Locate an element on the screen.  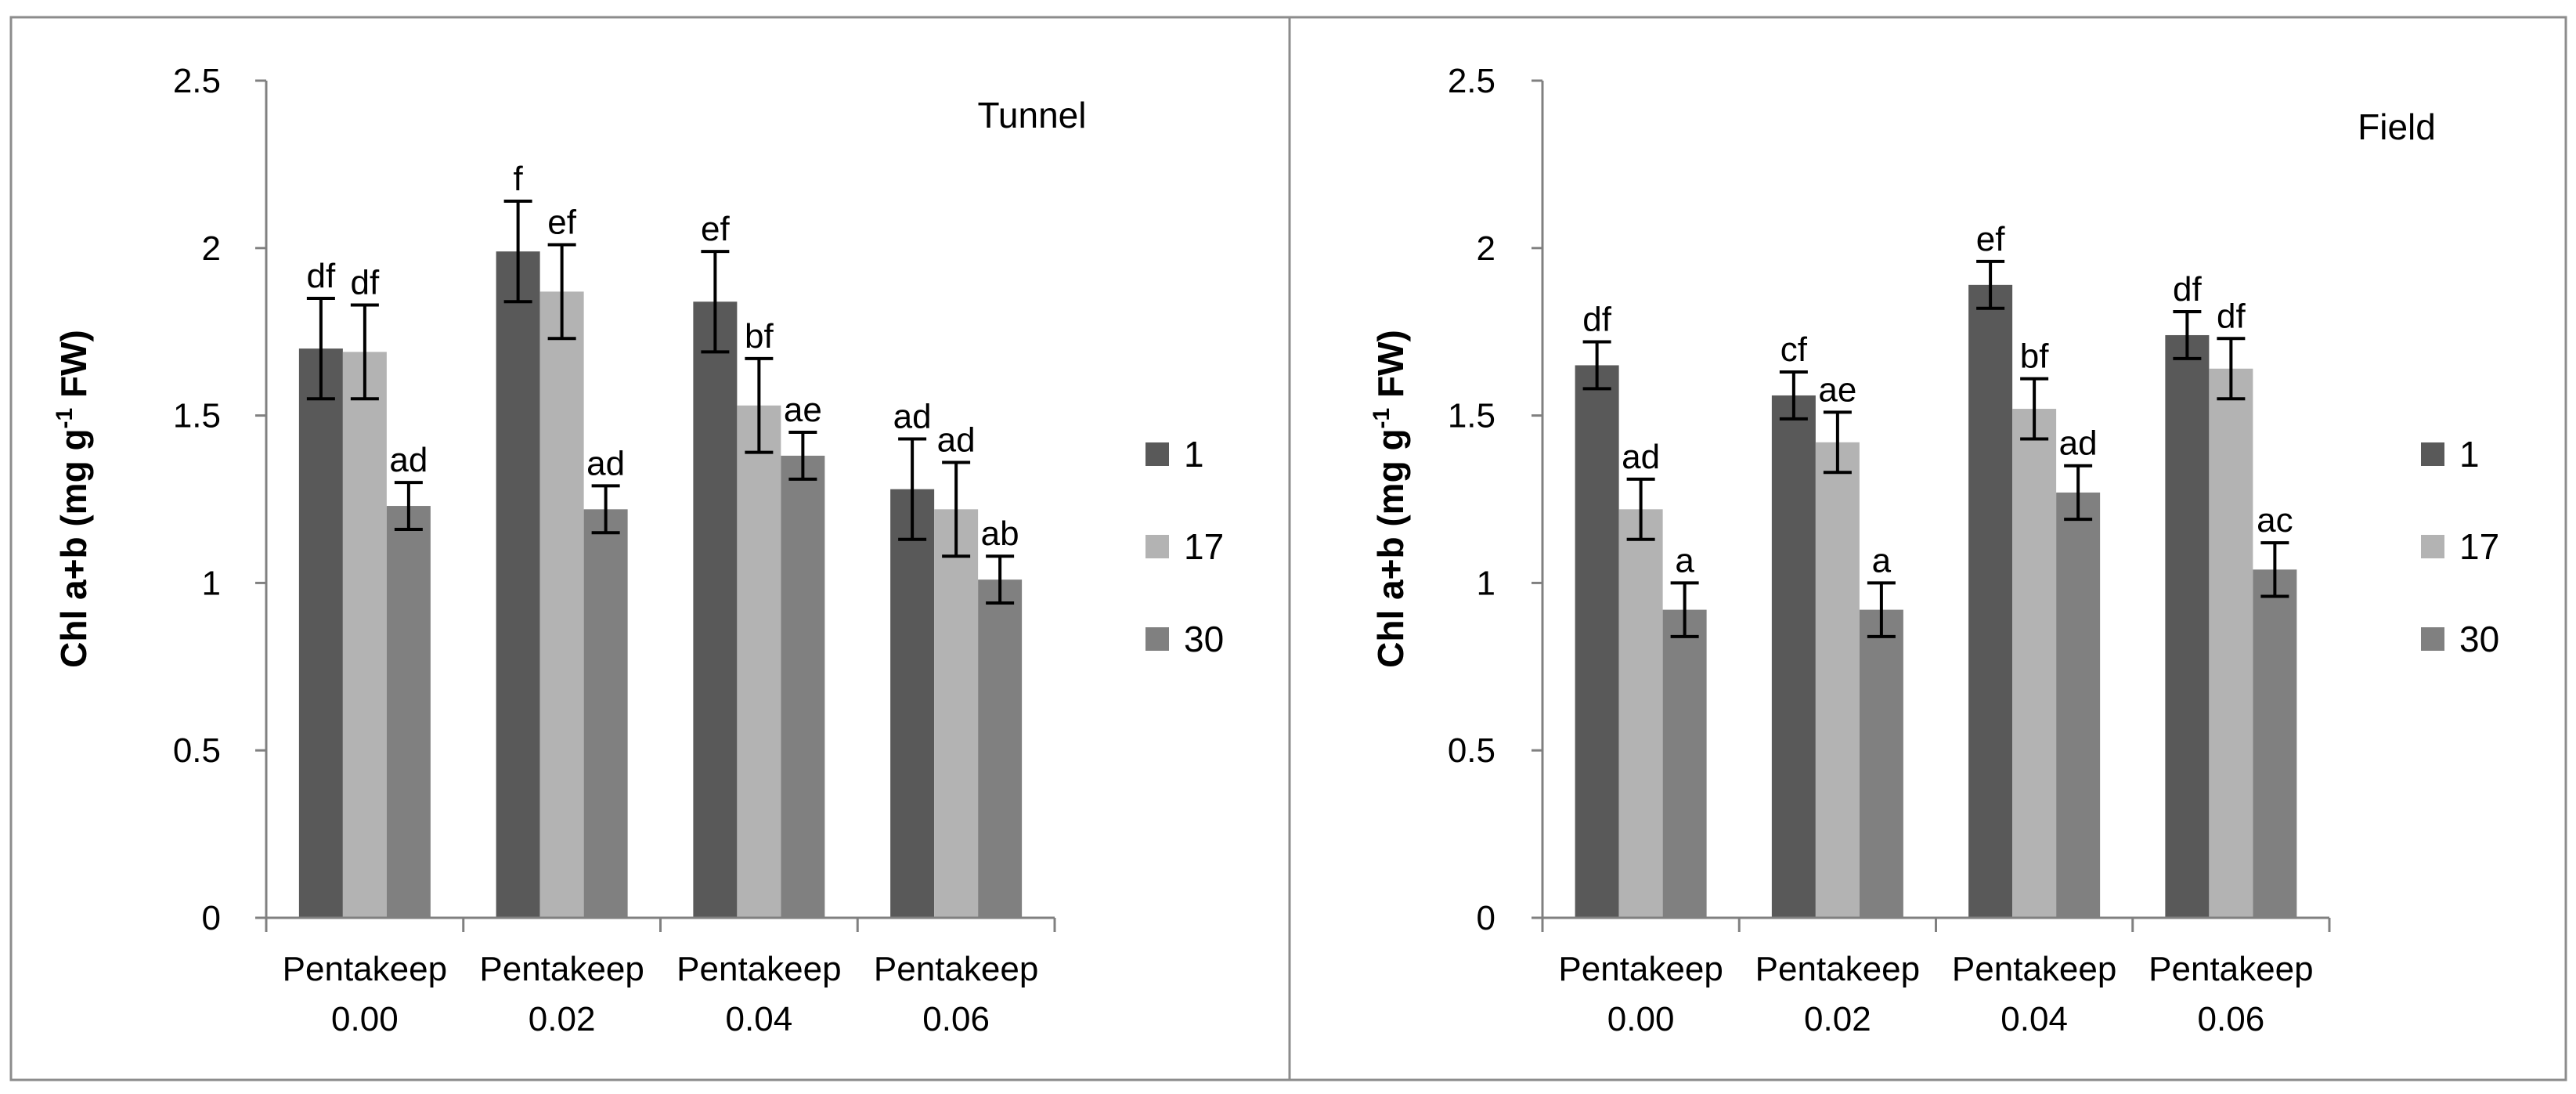
significance-letter-series-30-cat-3: ab is located at coordinates (1000, 534).